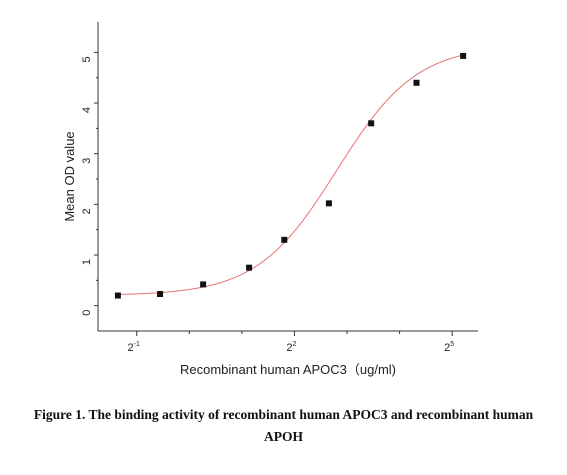 This screenshot has width=567, height=475. I want to click on y-tick-label-0: 0, so click(87, 313).